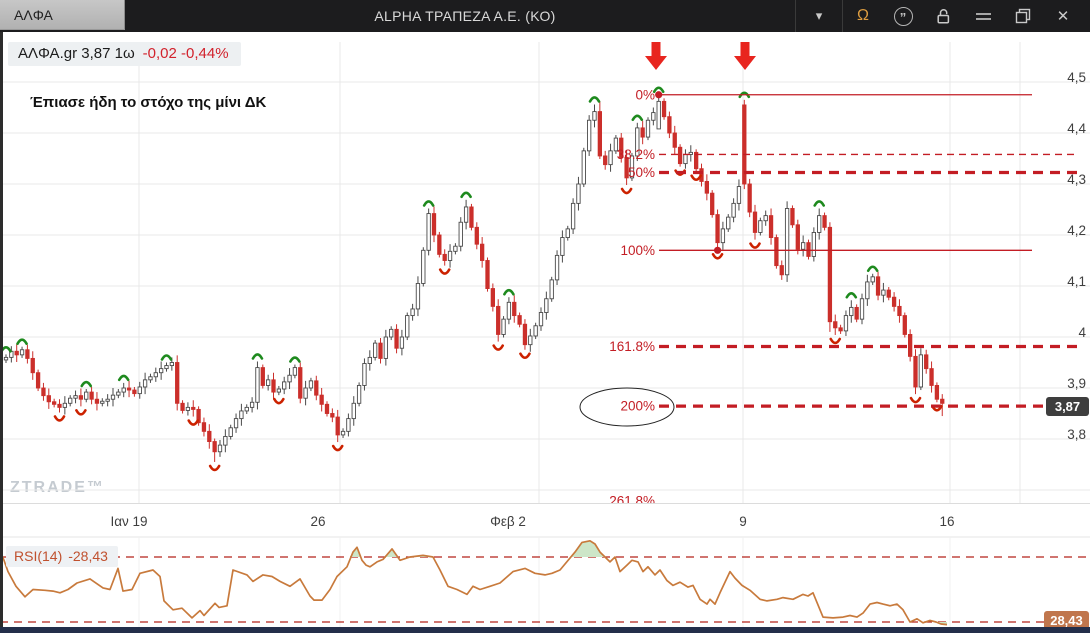 The height and width of the screenshot is (633, 1090). What do you see at coordinates (943, 16) in the screenshot?
I see `unlock-icon` at bounding box center [943, 16].